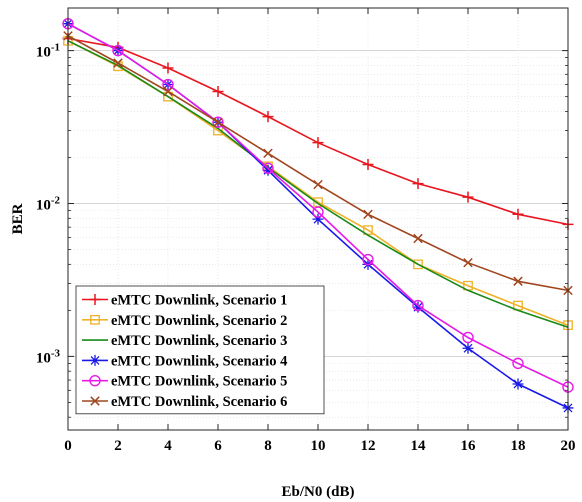  I want to click on y-tick-exponent: -2, so click(56, 201).